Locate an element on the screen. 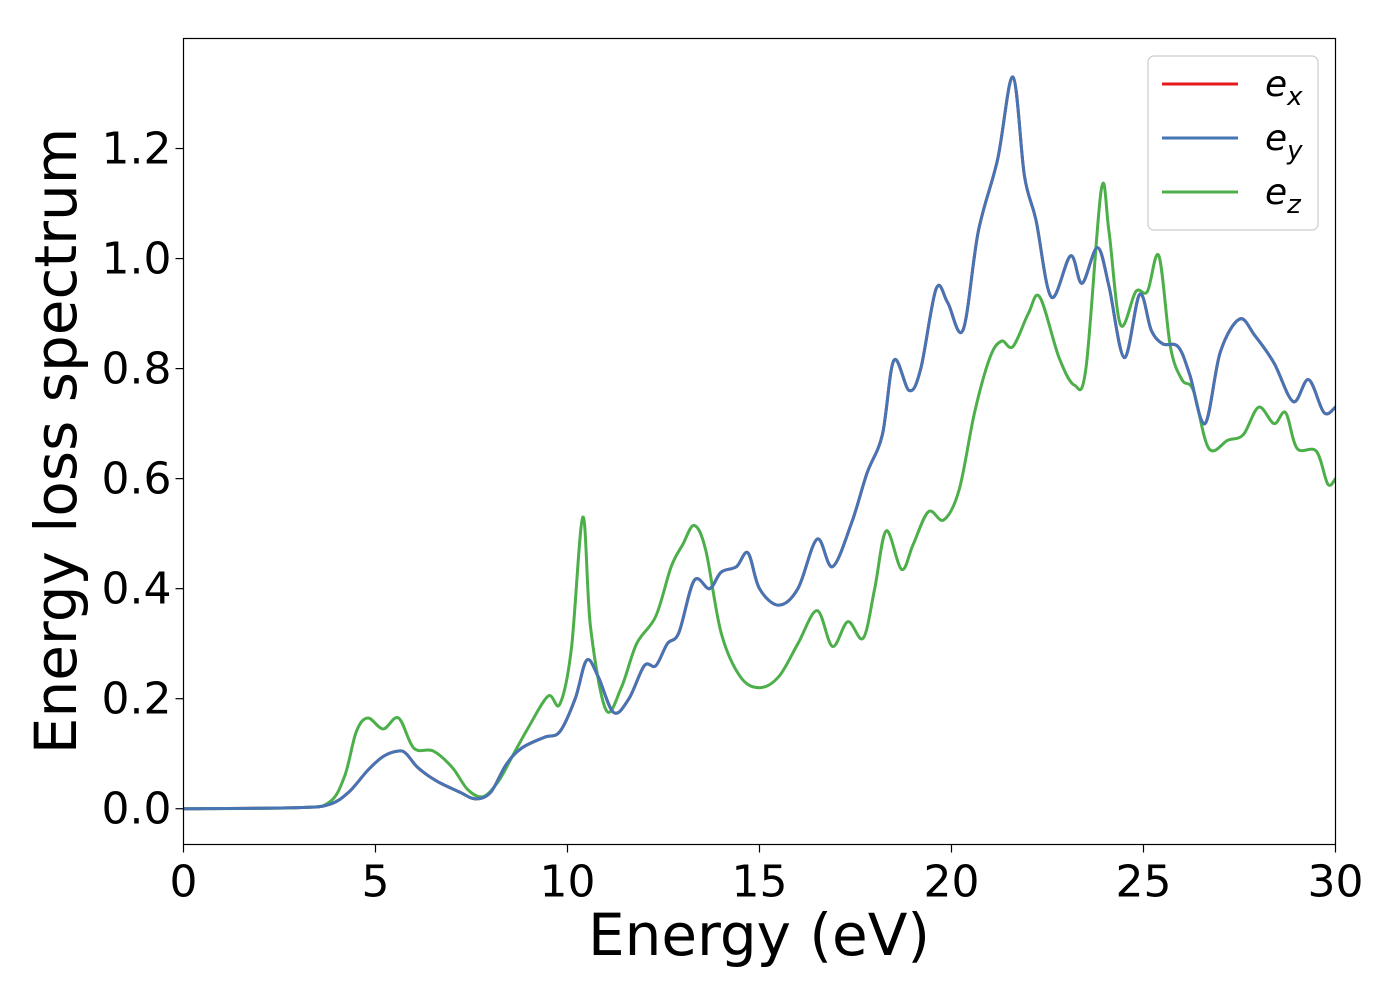 The image size is (1400, 1005). x-tick-label: 5 is located at coordinates (376, 882).